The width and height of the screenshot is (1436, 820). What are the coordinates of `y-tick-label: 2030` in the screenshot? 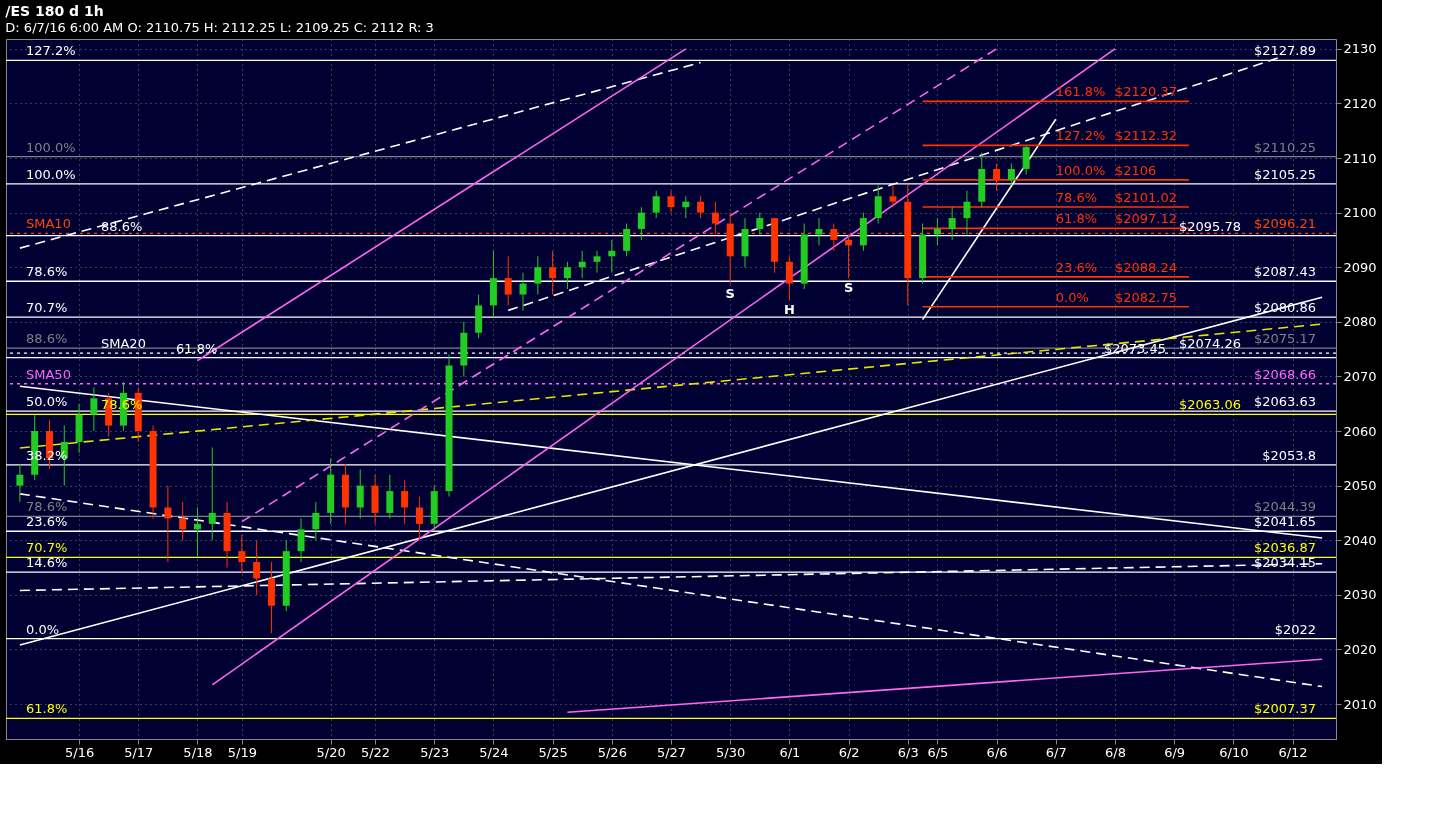 It's located at (1360, 595).